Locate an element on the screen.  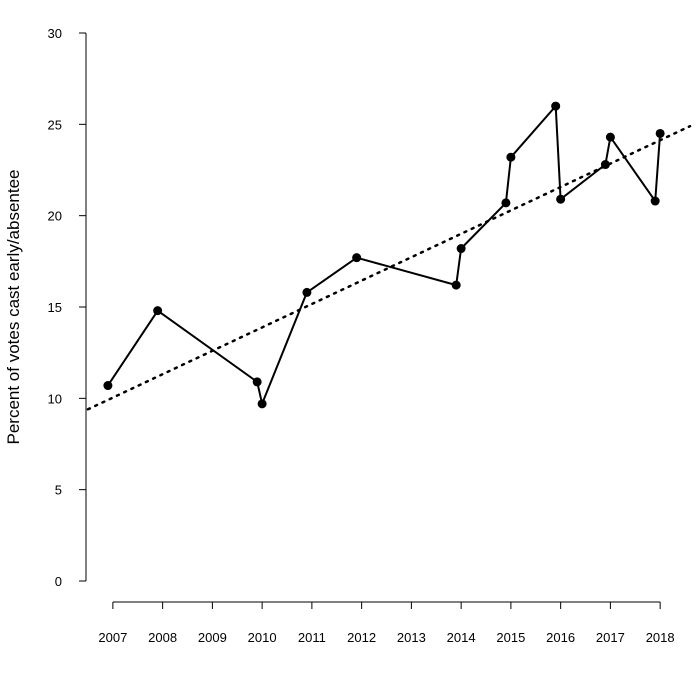
x-tick-label: 2007 is located at coordinates (112, 637).